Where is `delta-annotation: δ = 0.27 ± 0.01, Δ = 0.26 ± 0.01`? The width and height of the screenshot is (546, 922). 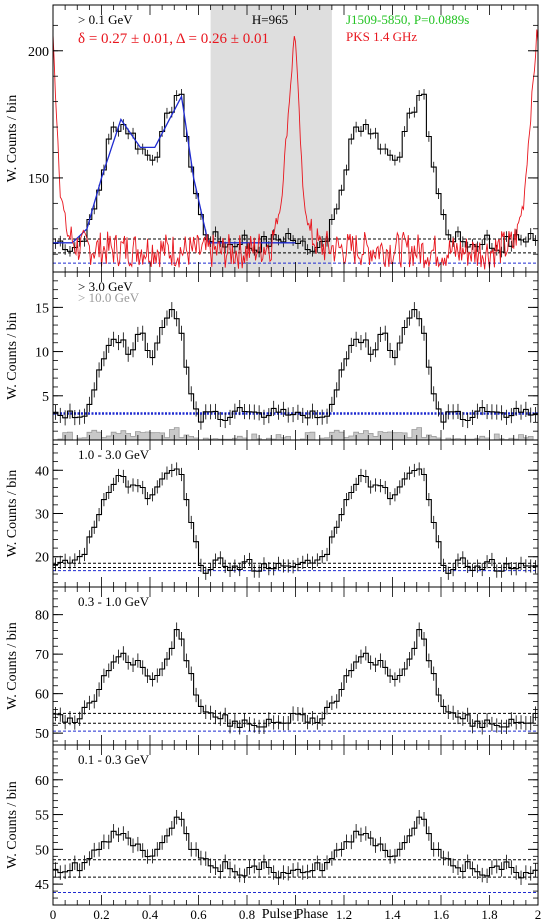 delta-annotation: δ = 0.27 ± 0.01, Δ = 0.26 ± 0.01 is located at coordinates (173, 39).